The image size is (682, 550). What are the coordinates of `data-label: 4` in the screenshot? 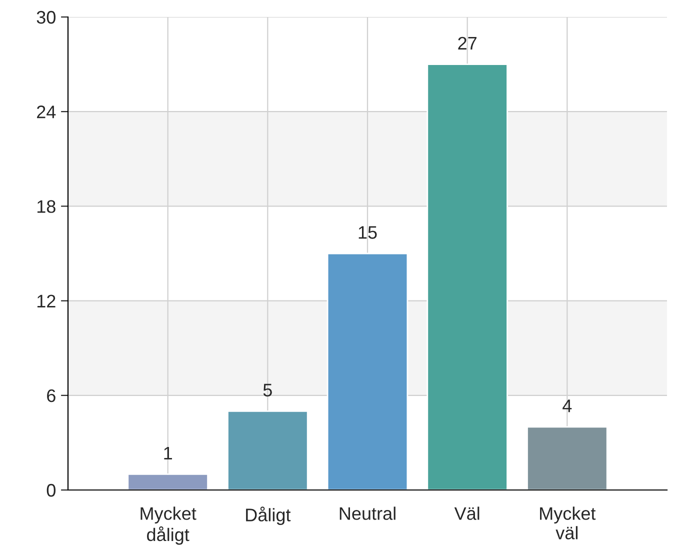 It's located at (567, 406).